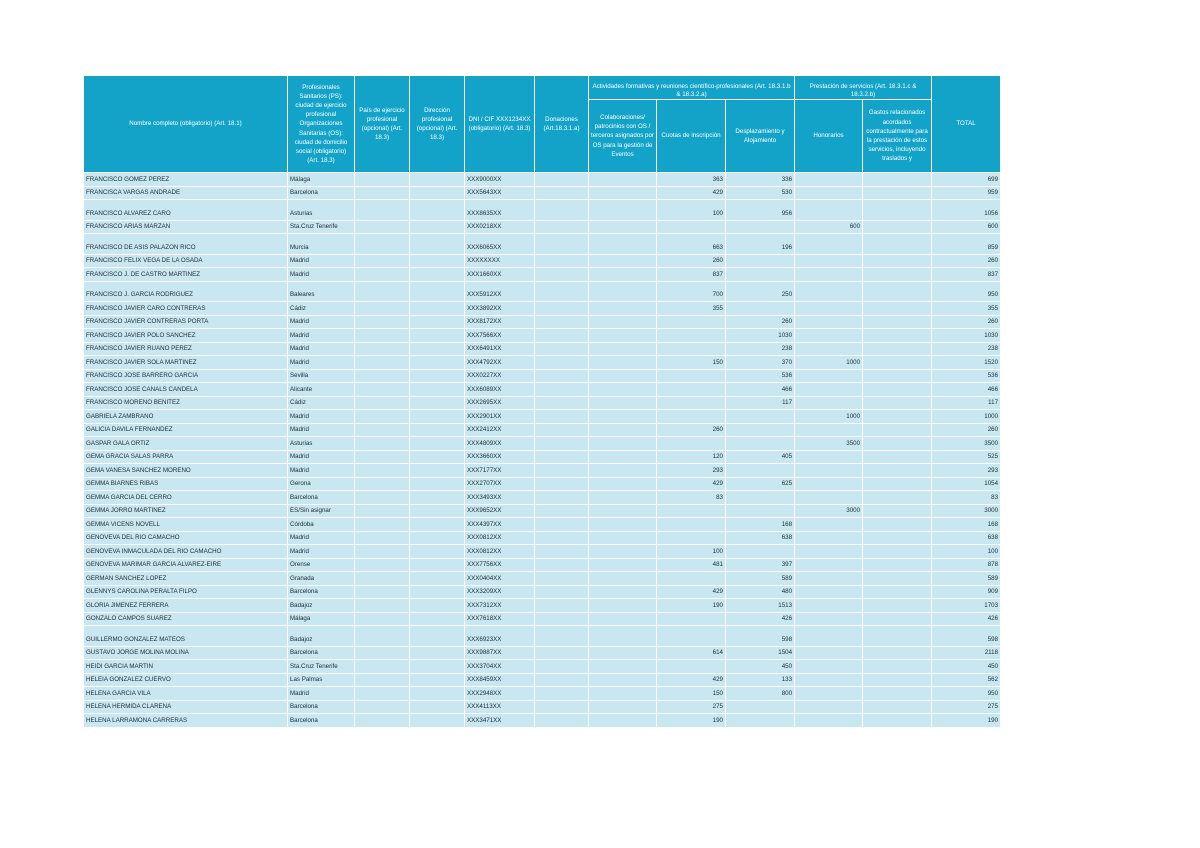  What do you see at coordinates (185, 605) in the screenshot?
I see `table-cell: GLORIA JIMENEZ FERRERA` at bounding box center [185, 605].